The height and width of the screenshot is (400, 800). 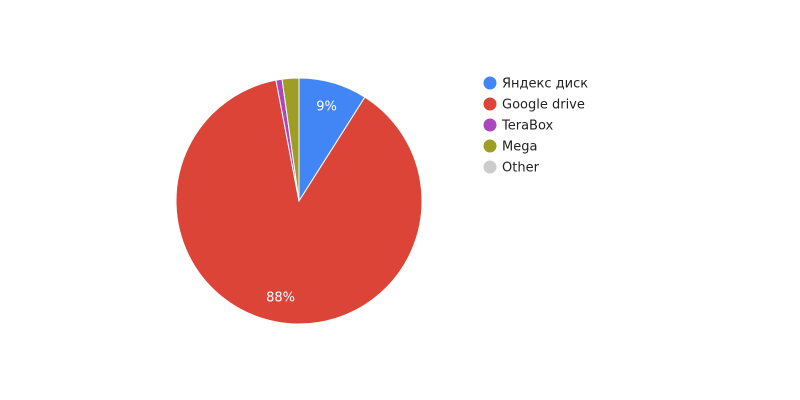 What do you see at coordinates (543, 105) in the screenshot?
I see `legend-label: Google drive` at bounding box center [543, 105].